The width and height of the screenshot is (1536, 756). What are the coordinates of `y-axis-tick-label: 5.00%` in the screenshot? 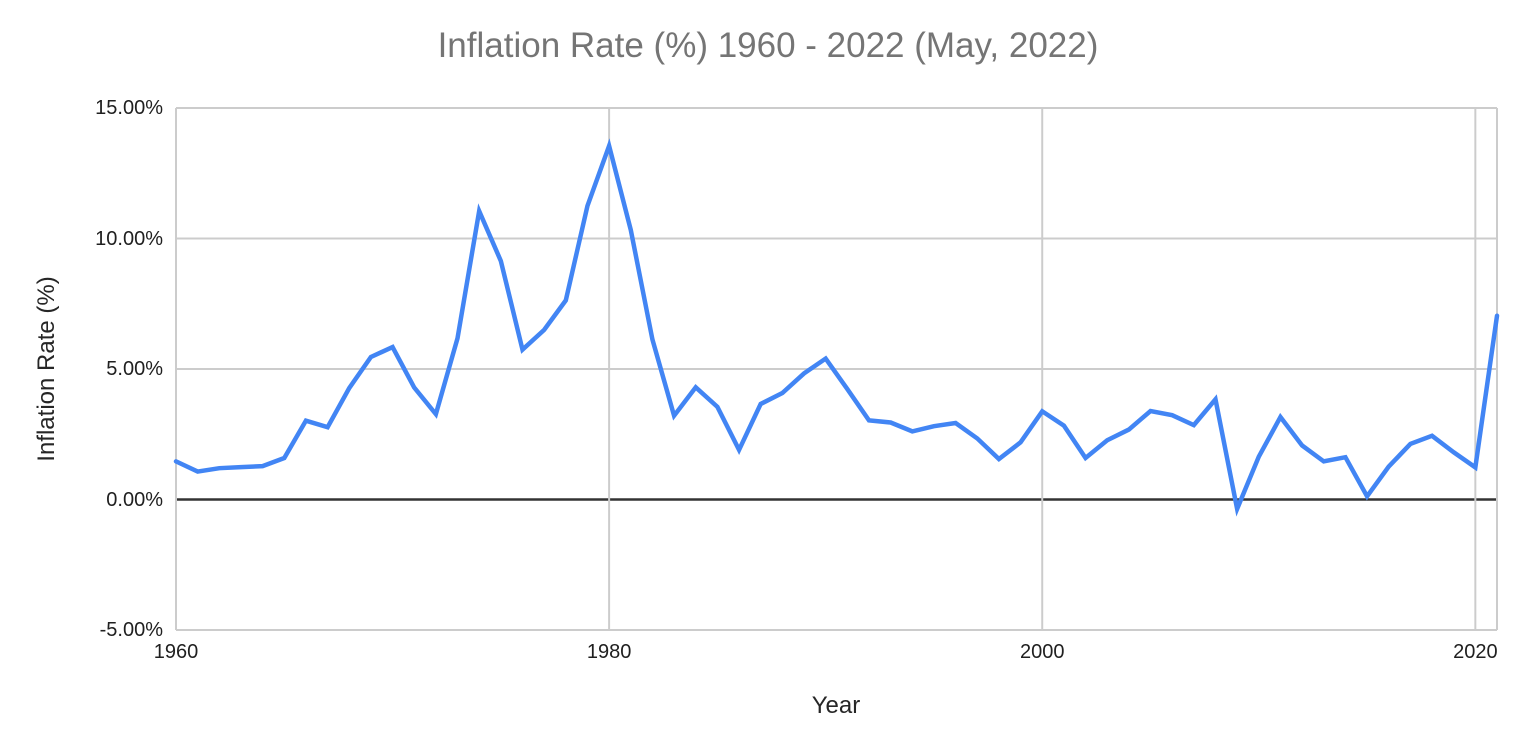 It's located at (134, 369).